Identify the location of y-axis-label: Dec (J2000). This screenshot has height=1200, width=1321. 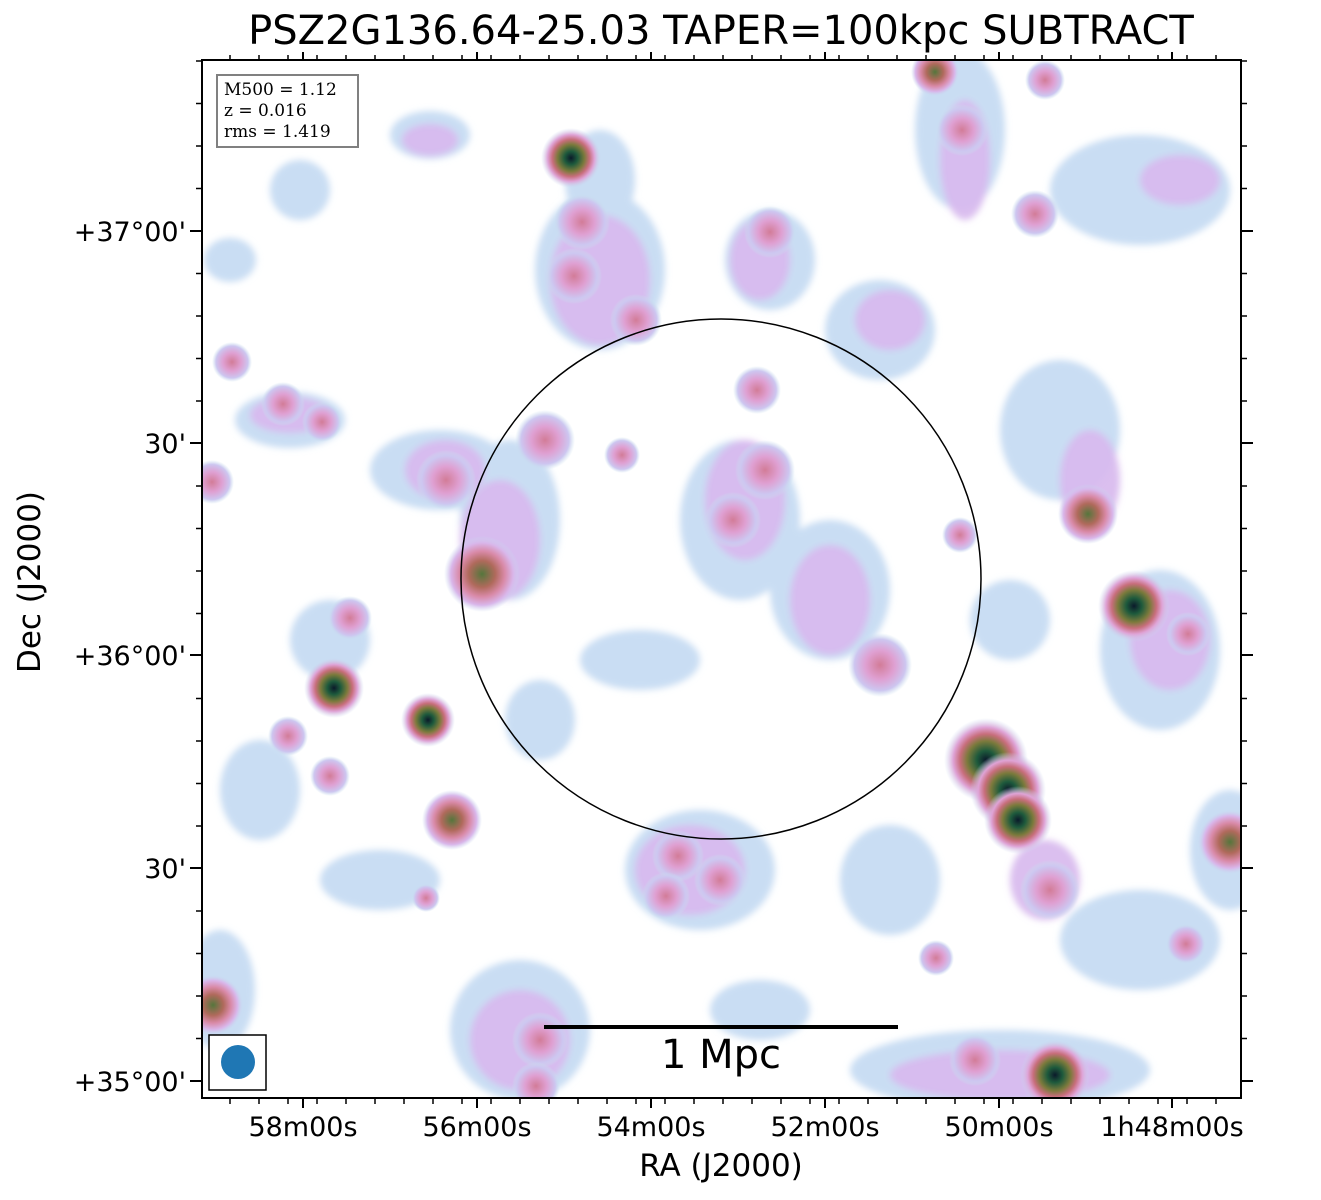
(30, 582).